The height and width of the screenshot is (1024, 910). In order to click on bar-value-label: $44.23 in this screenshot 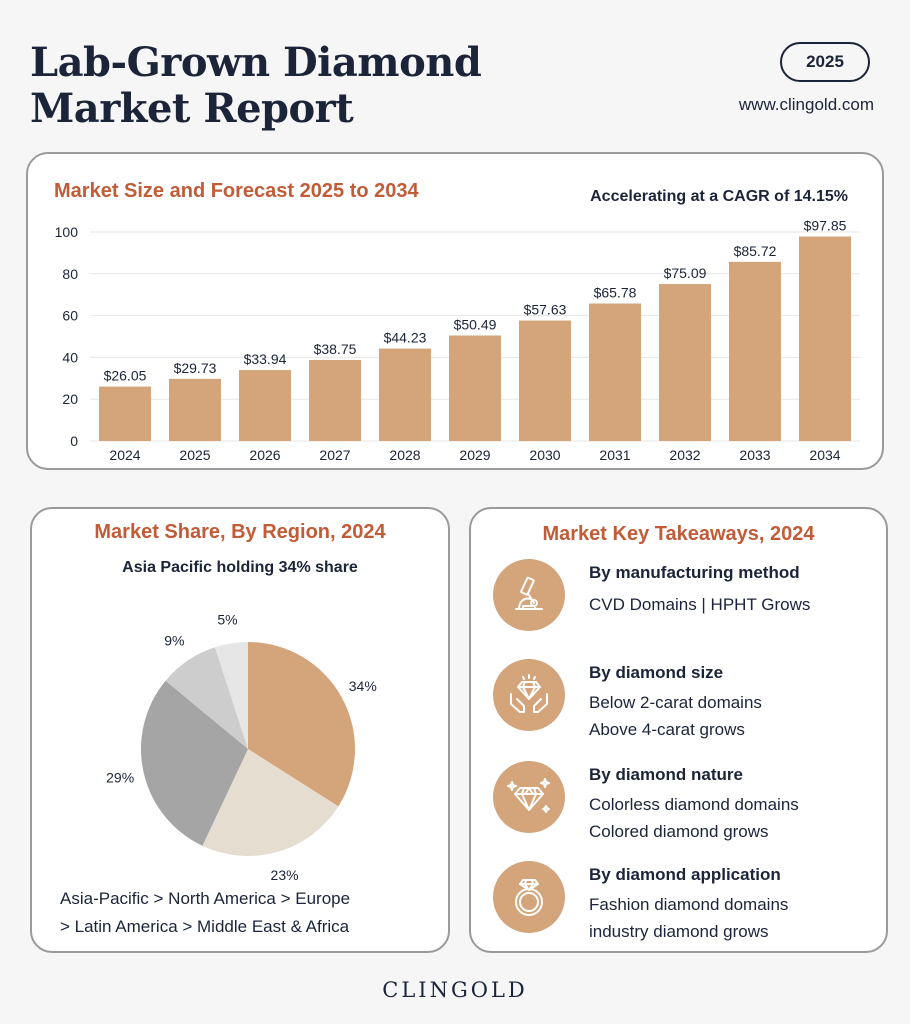, I will do `click(405, 338)`.